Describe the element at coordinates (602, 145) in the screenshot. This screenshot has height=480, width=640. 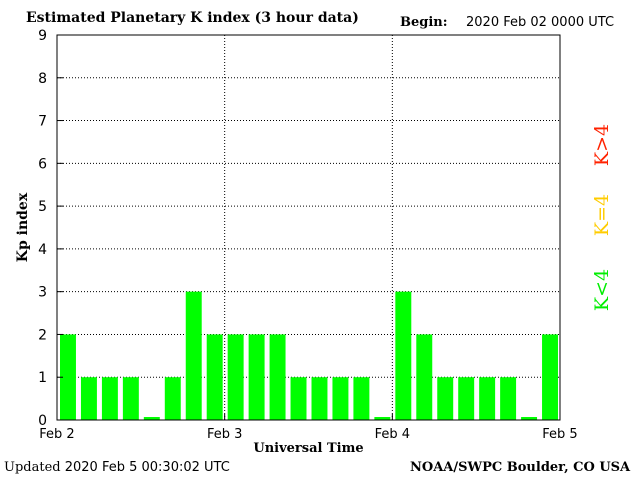
I see `legend-item: K>4` at that location.